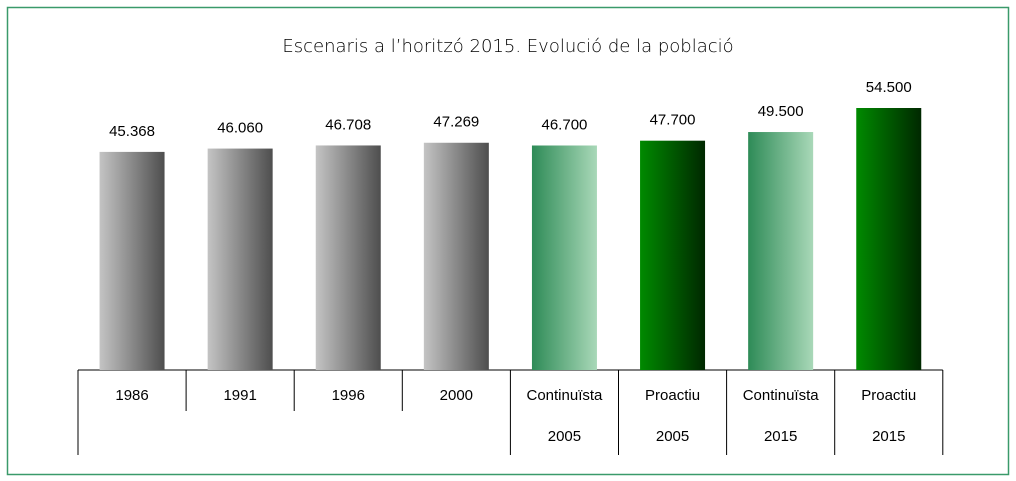 The height and width of the screenshot is (481, 1016). What do you see at coordinates (781, 111) in the screenshot?
I see `value-label: 49.500` at bounding box center [781, 111].